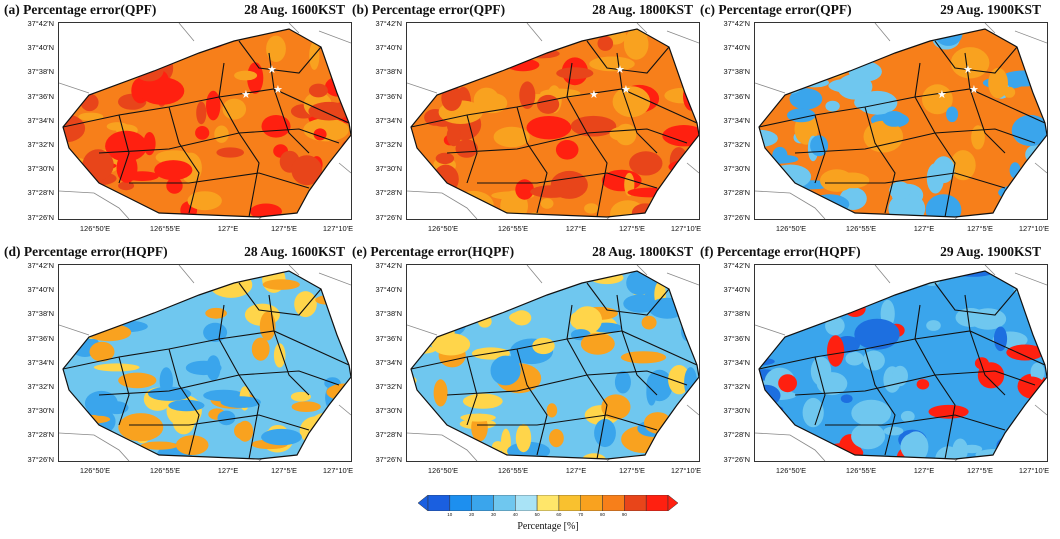 The width and height of the screenshot is (1060, 539). What do you see at coordinates (433, 251) in the screenshot?
I see `panel-title: (e) Percentage error(HQPF)` at bounding box center [433, 251].